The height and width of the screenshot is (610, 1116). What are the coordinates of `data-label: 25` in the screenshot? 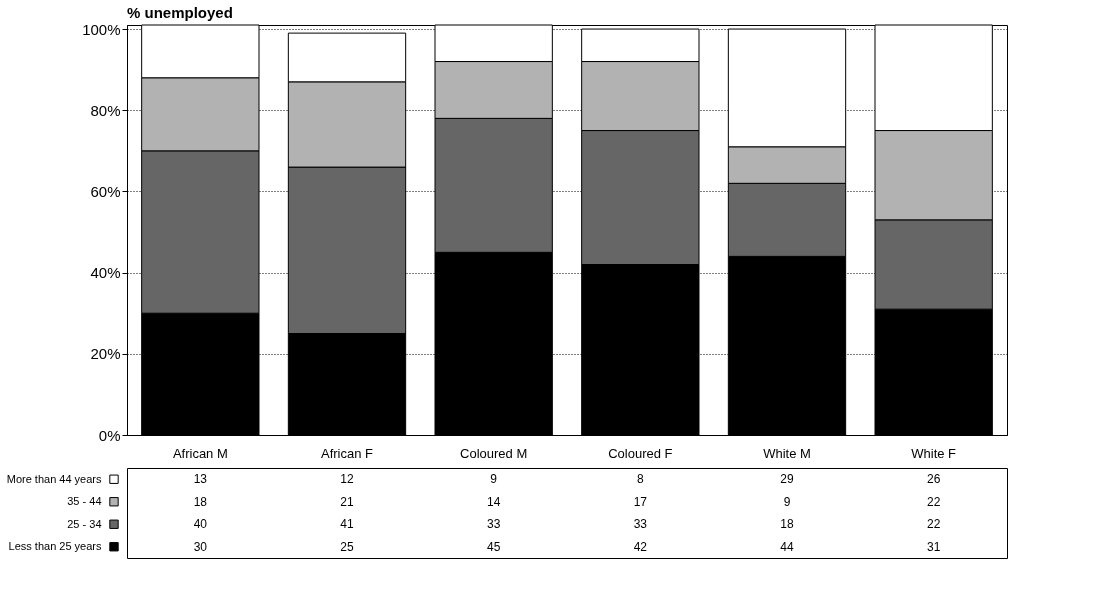 It's located at (347, 546).